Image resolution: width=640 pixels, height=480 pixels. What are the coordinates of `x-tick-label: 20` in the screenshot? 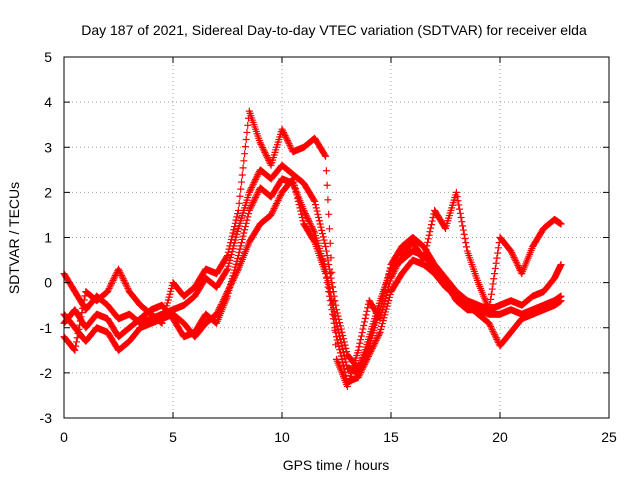 It's located at (500, 437).